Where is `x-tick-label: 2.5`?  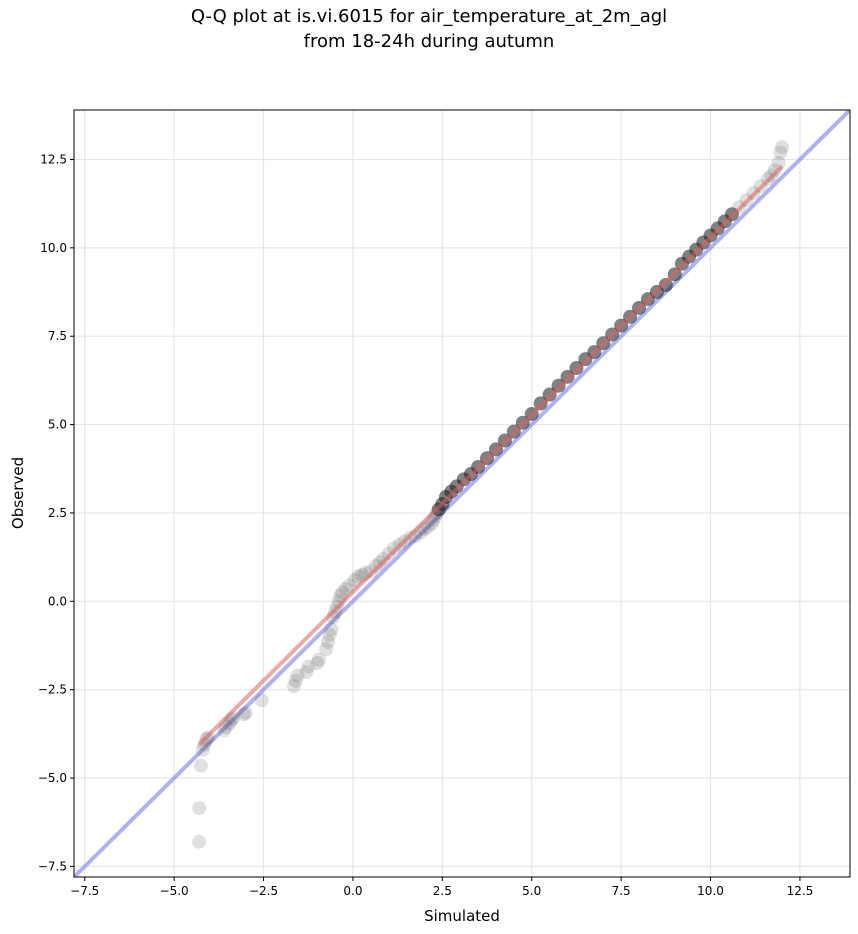
x-tick-label: 2.5 is located at coordinates (442, 891).